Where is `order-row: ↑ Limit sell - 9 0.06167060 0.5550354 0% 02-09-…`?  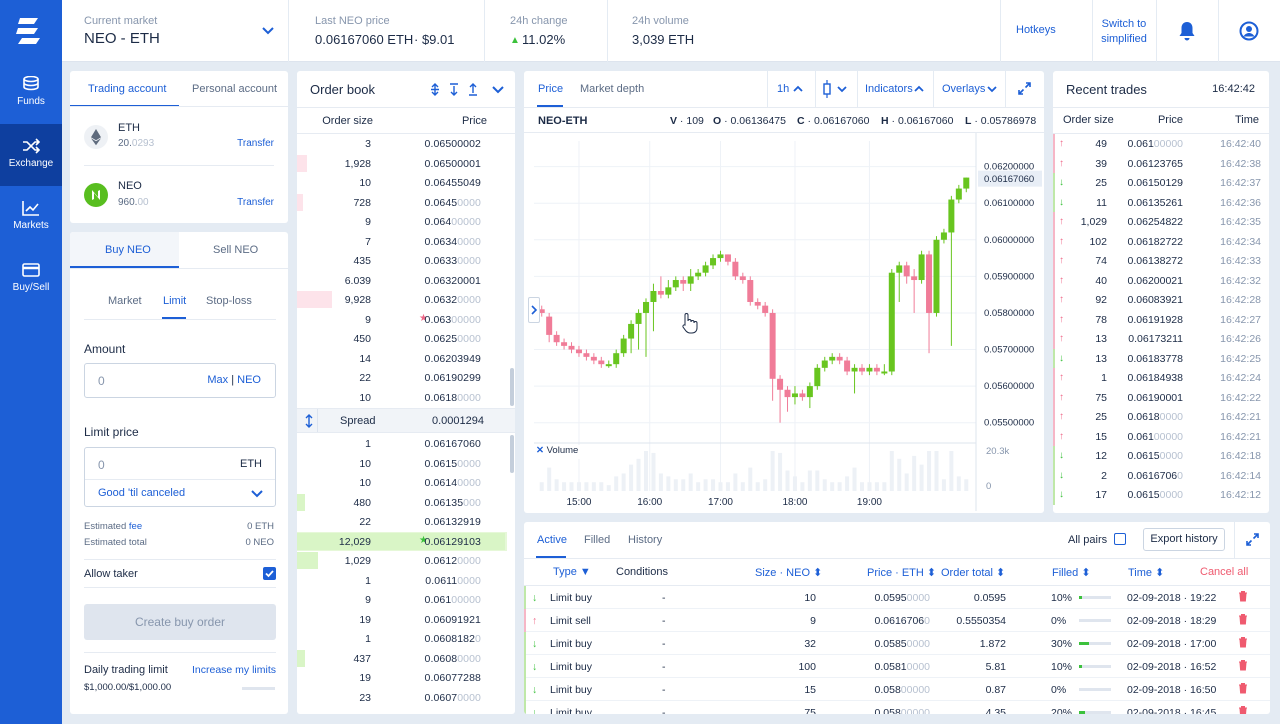
order-row: ↑ Limit sell - 9 0.06167060 0.5550354 0% 02-09-… is located at coordinates (897, 620).